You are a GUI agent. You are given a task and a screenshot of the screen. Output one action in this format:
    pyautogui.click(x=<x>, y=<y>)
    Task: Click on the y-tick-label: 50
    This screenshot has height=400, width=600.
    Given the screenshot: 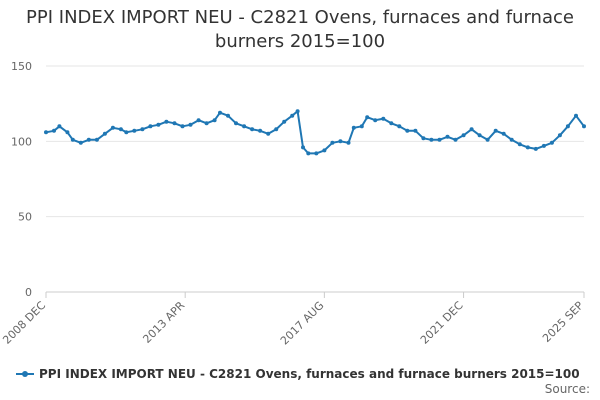 What is the action you would take?
    pyautogui.click(x=25, y=217)
    